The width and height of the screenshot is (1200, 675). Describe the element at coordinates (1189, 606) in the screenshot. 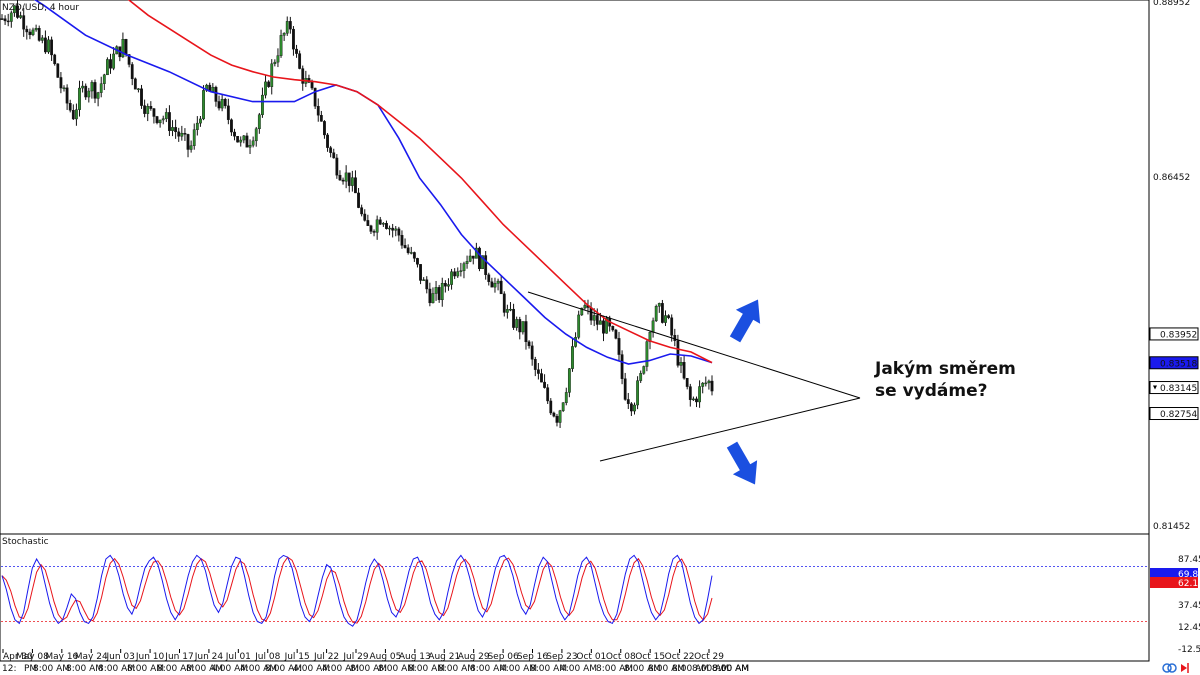

I see `stoch-tick-2: 37.45` at that location.